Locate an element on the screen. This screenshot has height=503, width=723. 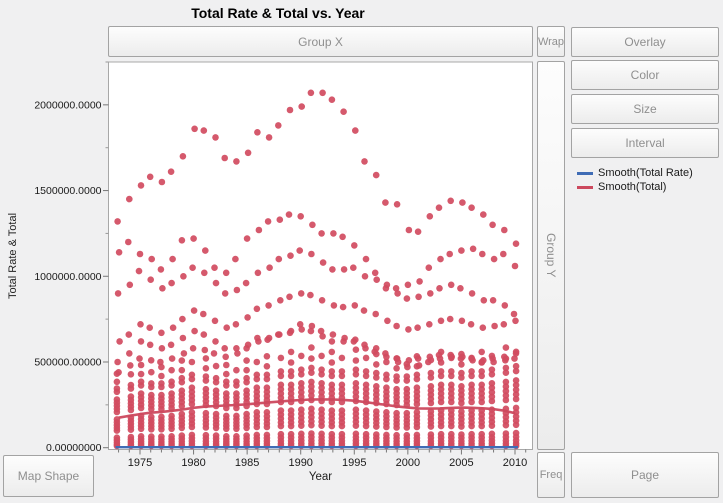
drop-zone-map-shape: Map Shape is located at coordinates (48, 476).